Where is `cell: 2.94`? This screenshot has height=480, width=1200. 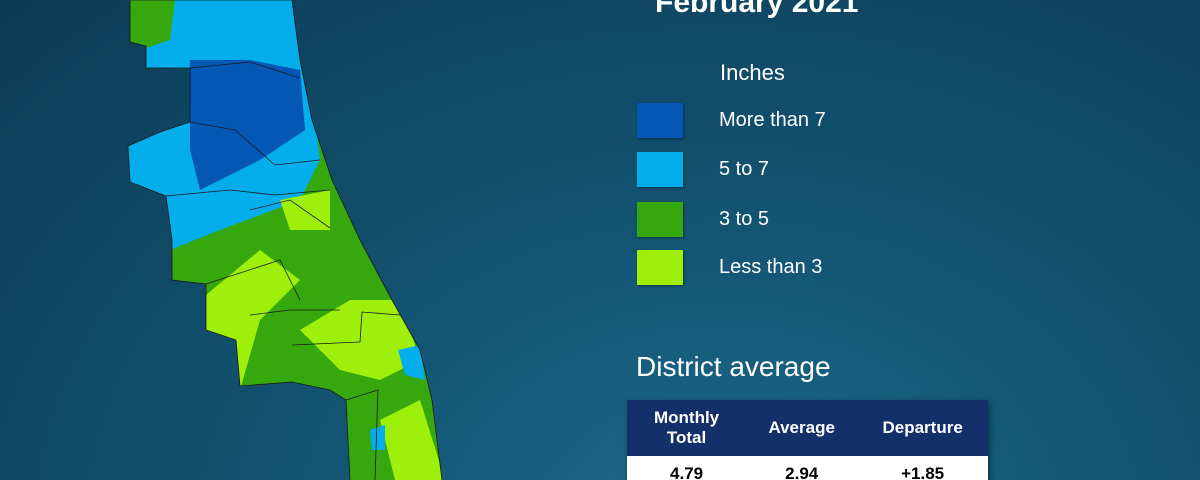
cell: 2.94 is located at coordinates (802, 468).